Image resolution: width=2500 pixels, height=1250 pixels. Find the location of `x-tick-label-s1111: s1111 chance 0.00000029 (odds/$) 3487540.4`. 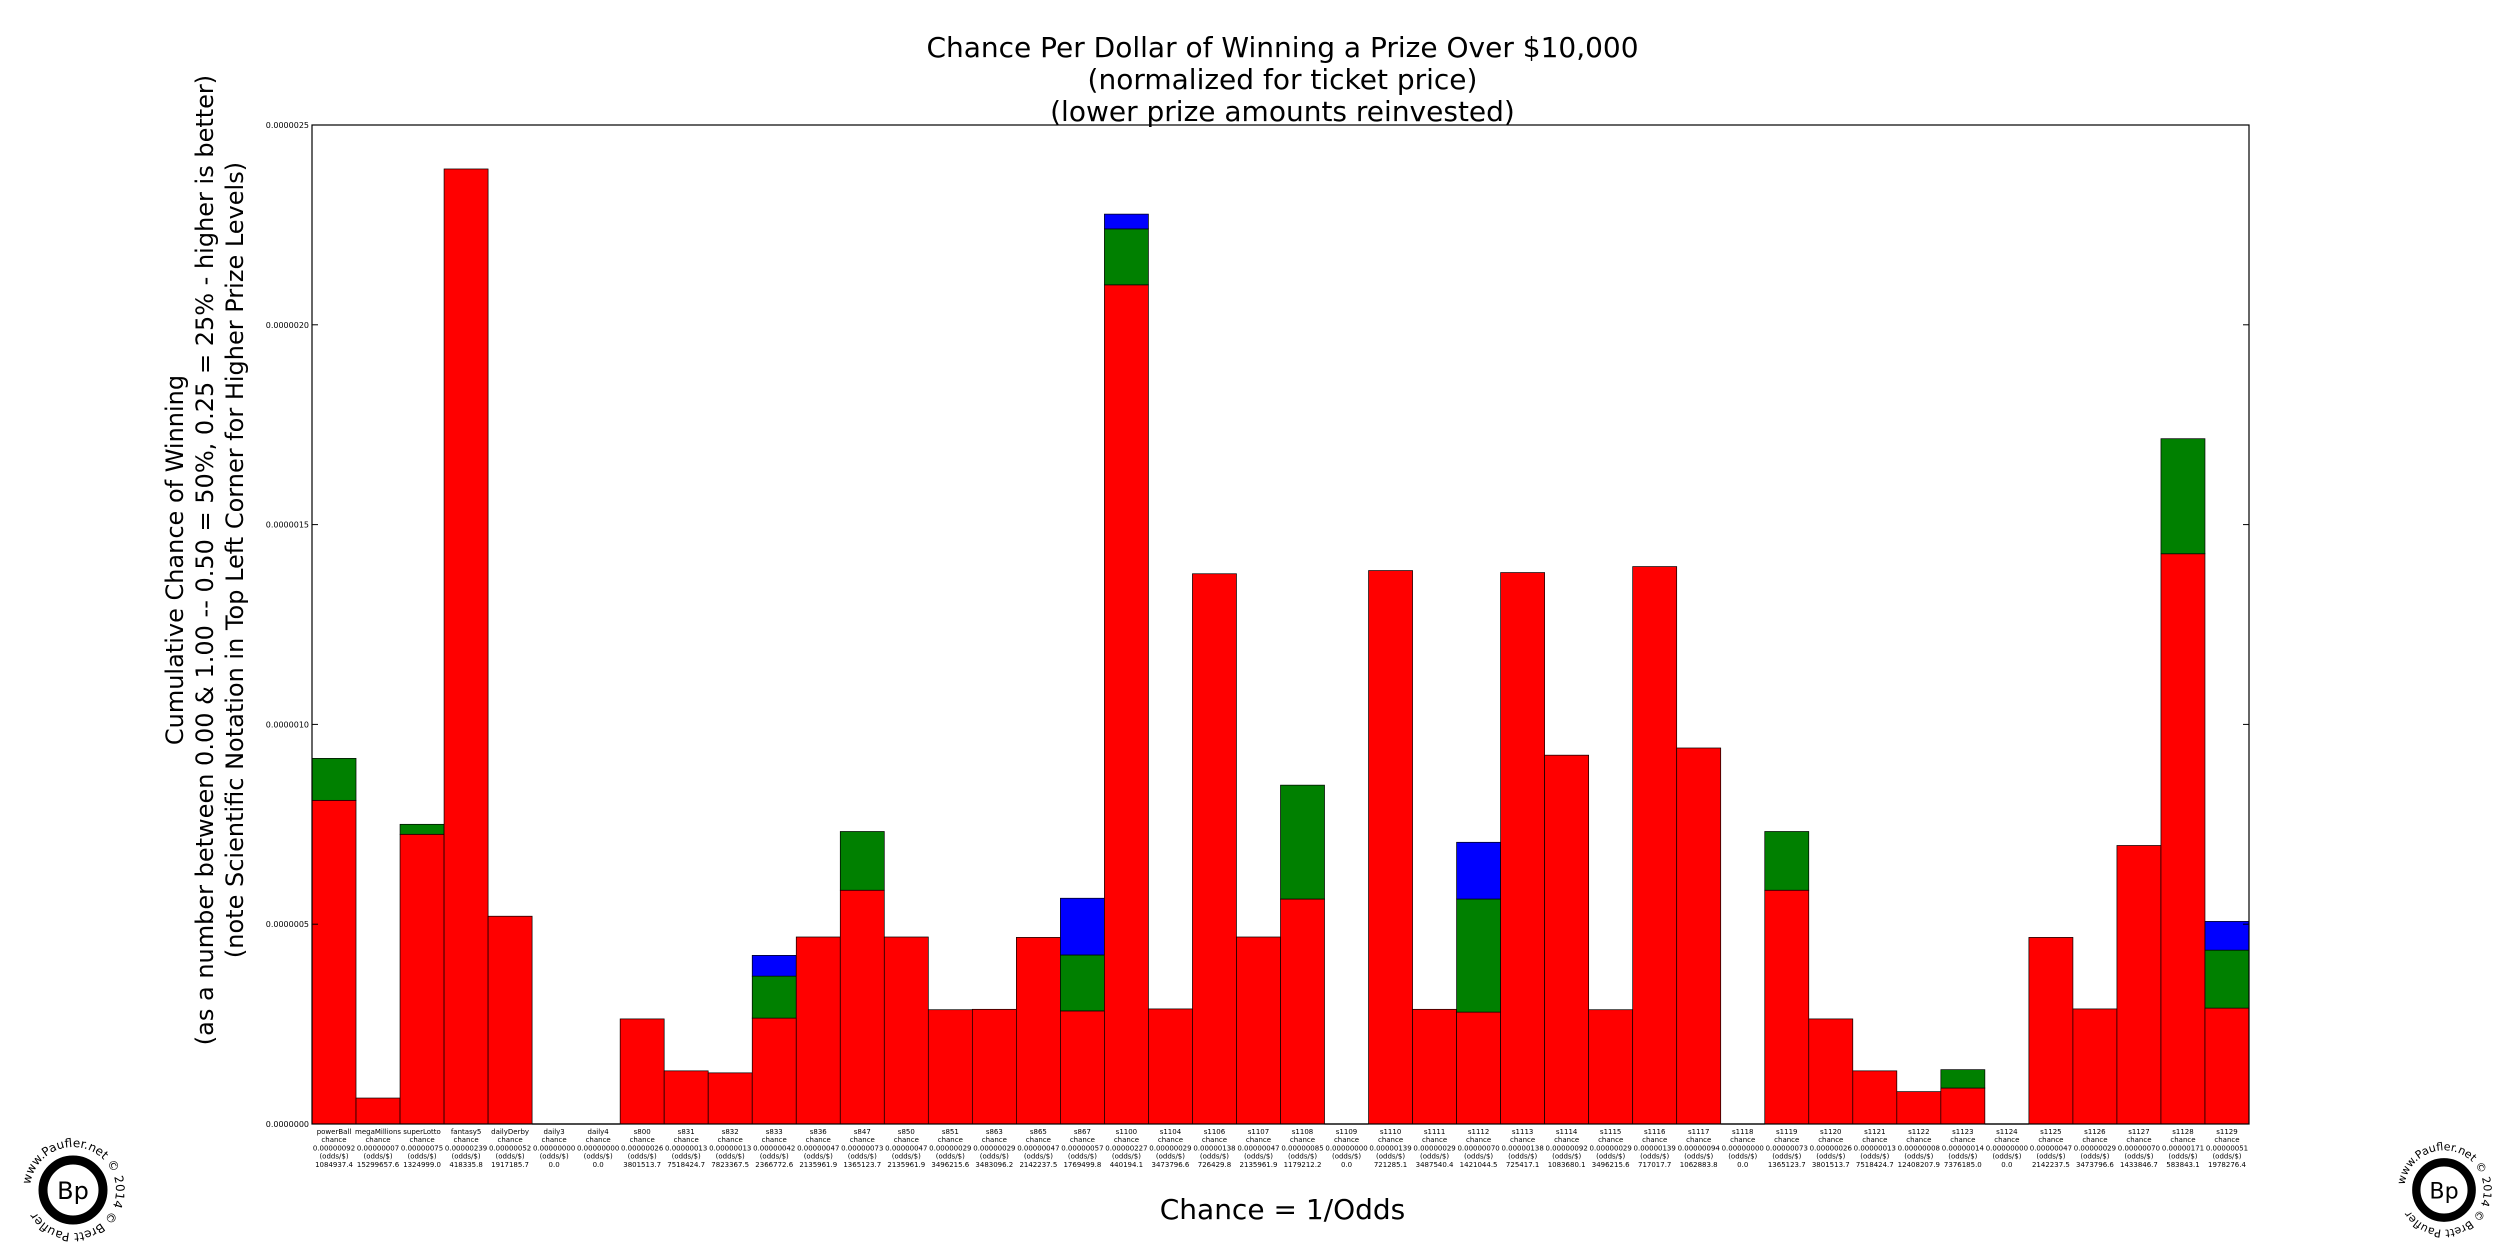

x-tick-label-s1111: s1111 chance 0.00000029 (odds/$) 3487540.4 is located at coordinates (1434, 1148).